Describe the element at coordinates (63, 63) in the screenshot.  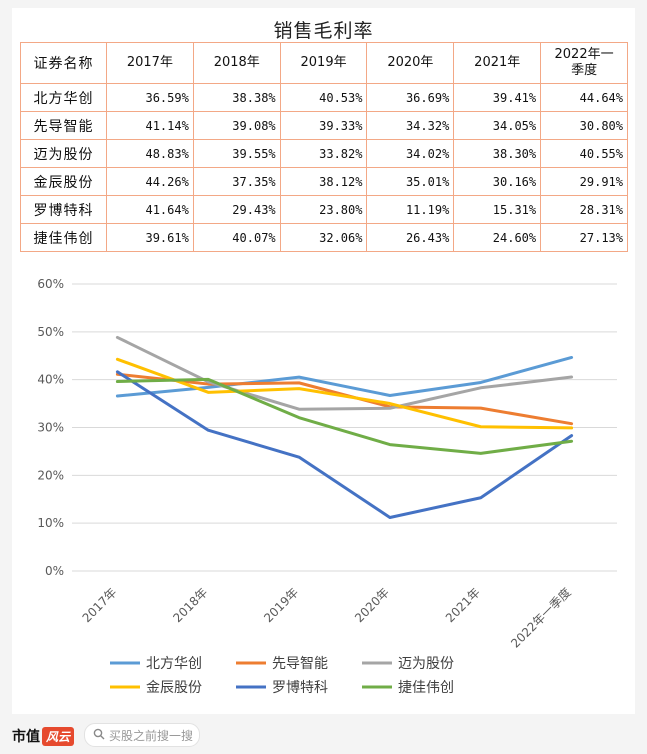
I see `column-header: 证券名称` at that location.